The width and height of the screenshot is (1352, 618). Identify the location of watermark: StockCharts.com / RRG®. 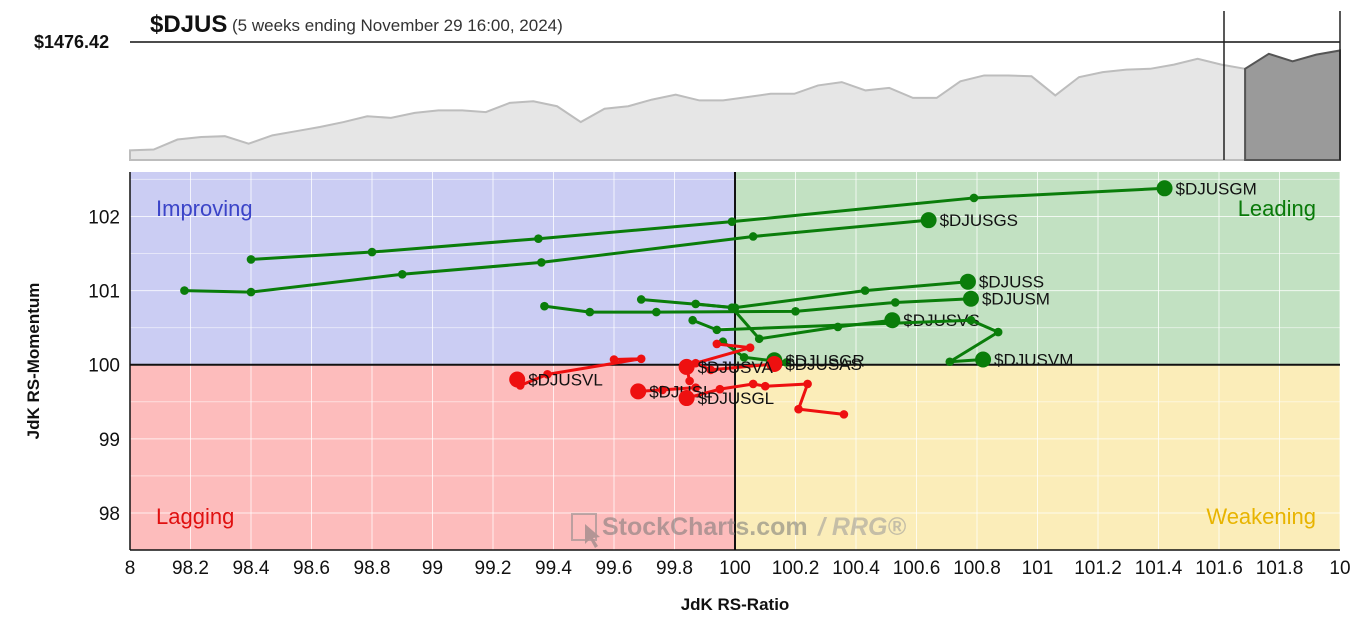
(738, 530).